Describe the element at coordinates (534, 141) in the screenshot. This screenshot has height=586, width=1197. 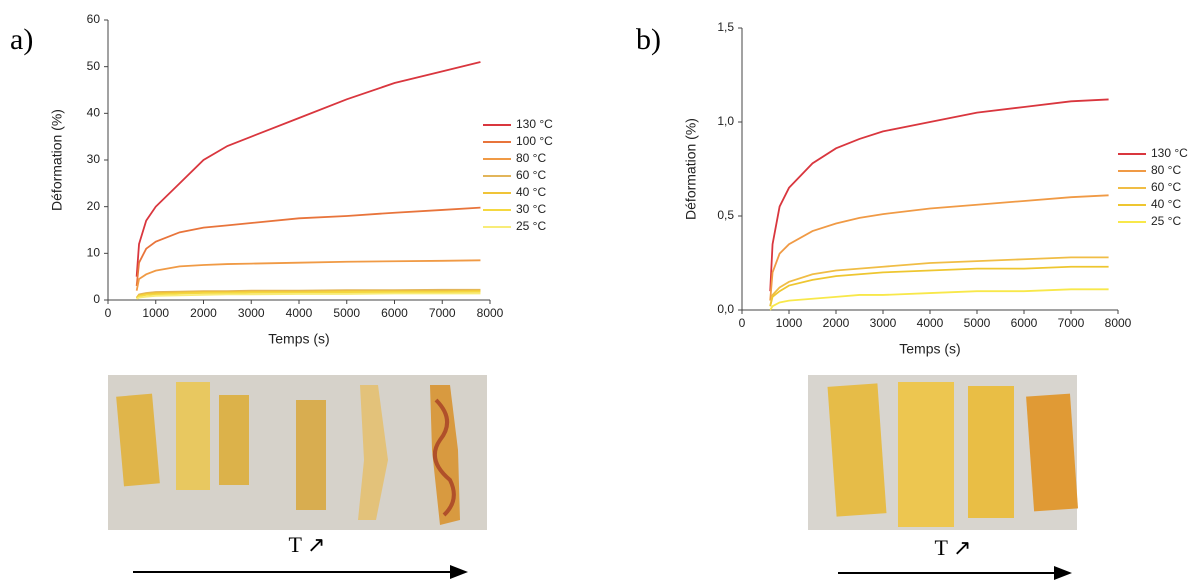
I see `legend-label: 100 °C` at that location.